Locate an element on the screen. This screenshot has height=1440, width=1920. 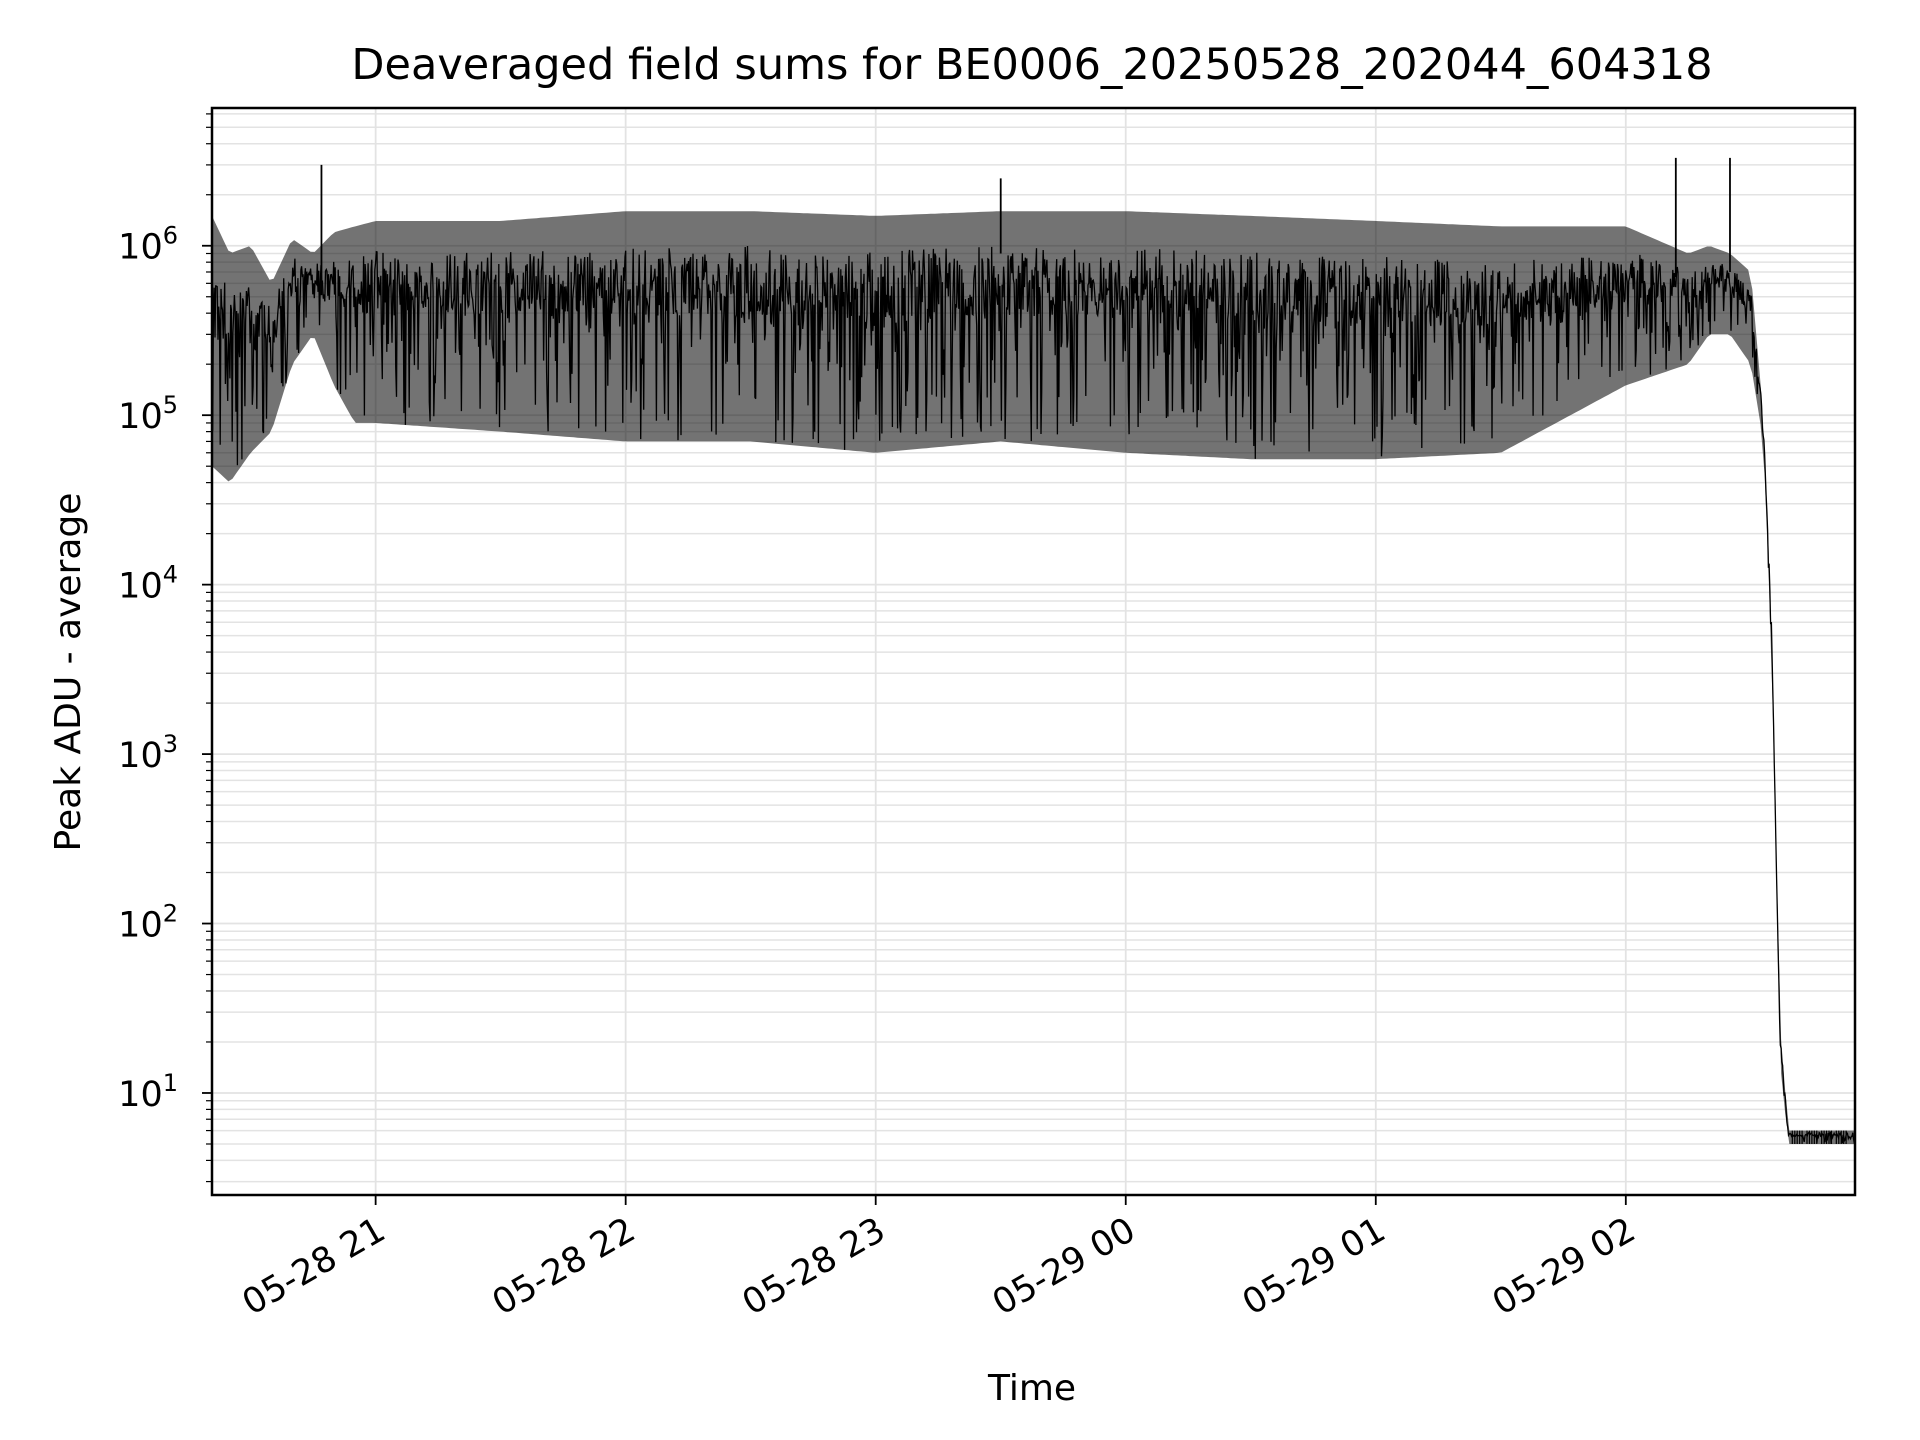
y-tick-label: 10³ is located at coordinates (148, 753).